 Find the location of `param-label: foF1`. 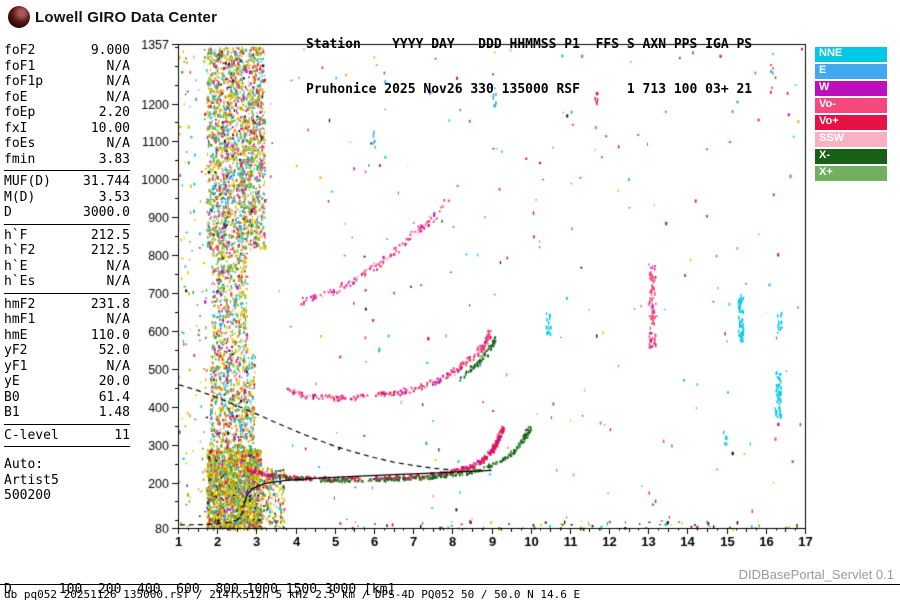

param-label: foF1 is located at coordinates (20, 66).